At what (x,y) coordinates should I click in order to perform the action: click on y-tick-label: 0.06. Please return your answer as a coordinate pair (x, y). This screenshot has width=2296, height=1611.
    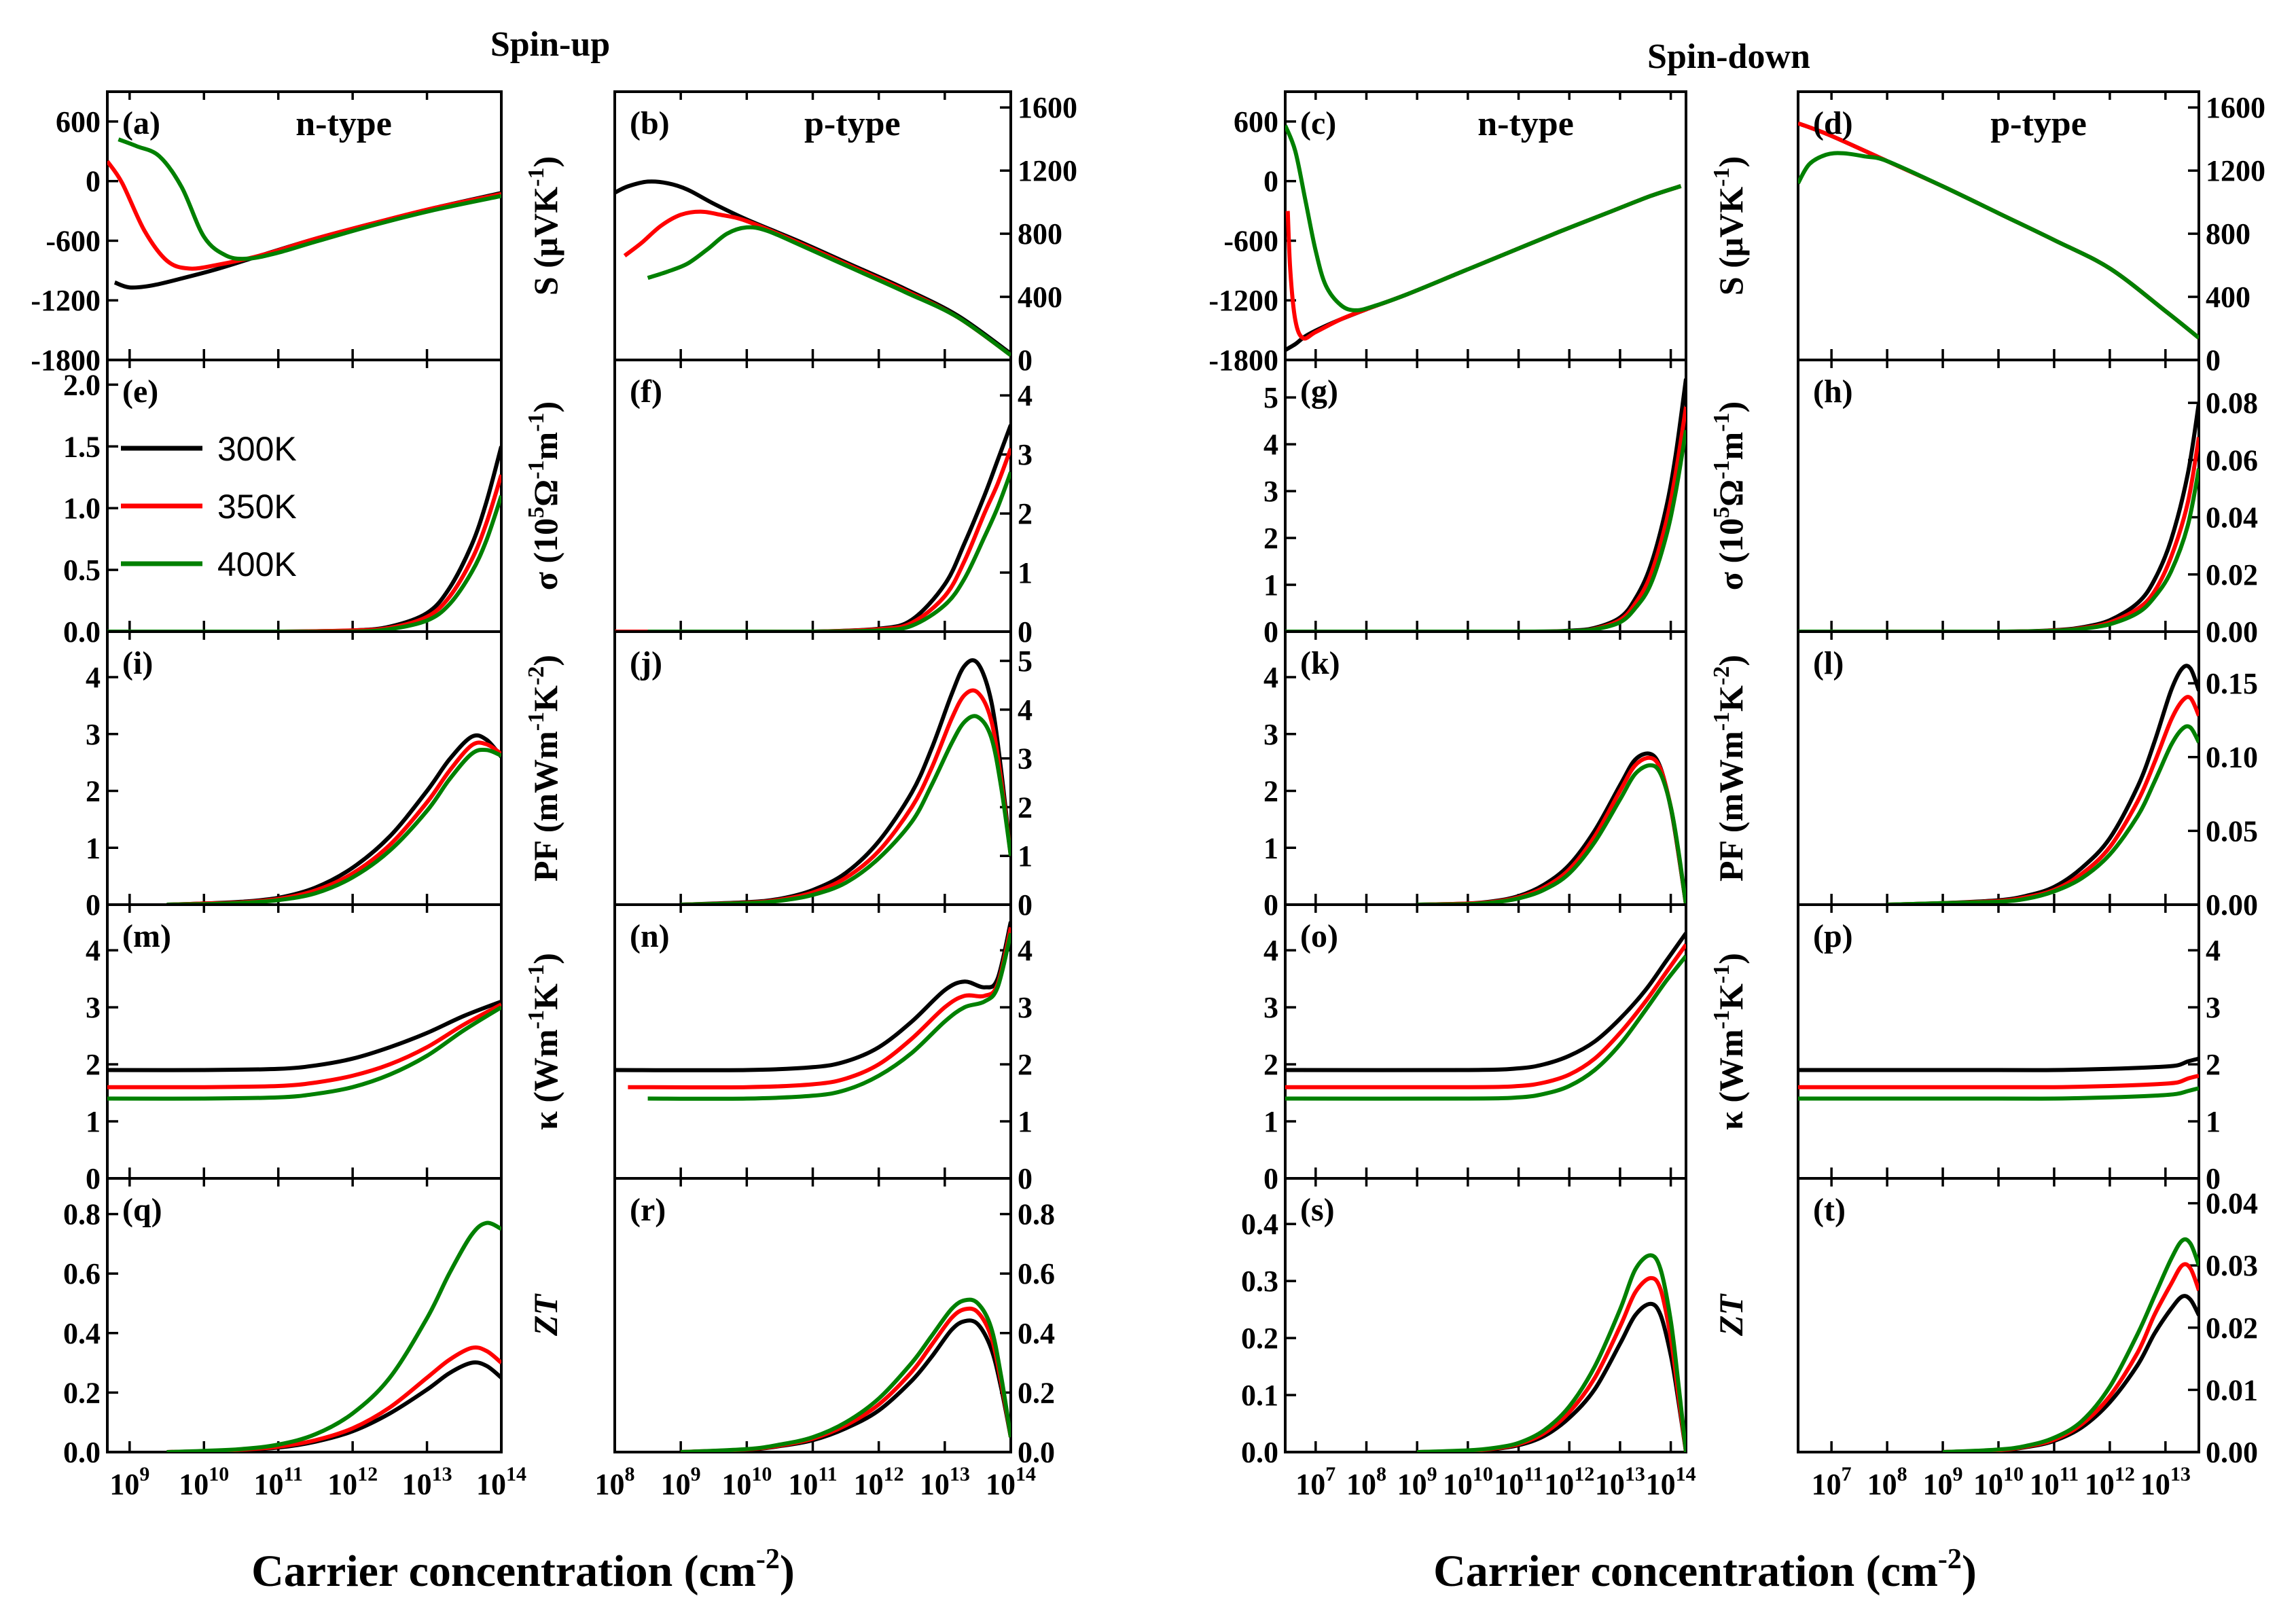
    Looking at the image, I should click on (2232, 460).